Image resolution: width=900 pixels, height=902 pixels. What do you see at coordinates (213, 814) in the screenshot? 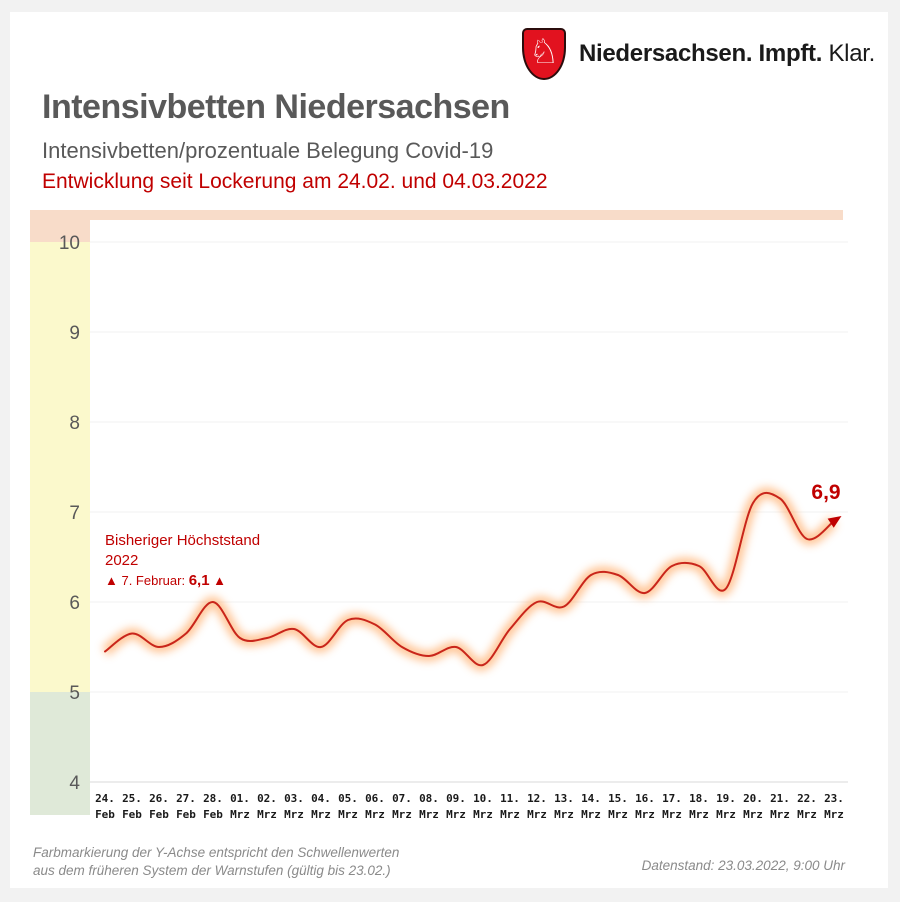
I see `x-tick-month-4: Feb` at bounding box center [213, 814].